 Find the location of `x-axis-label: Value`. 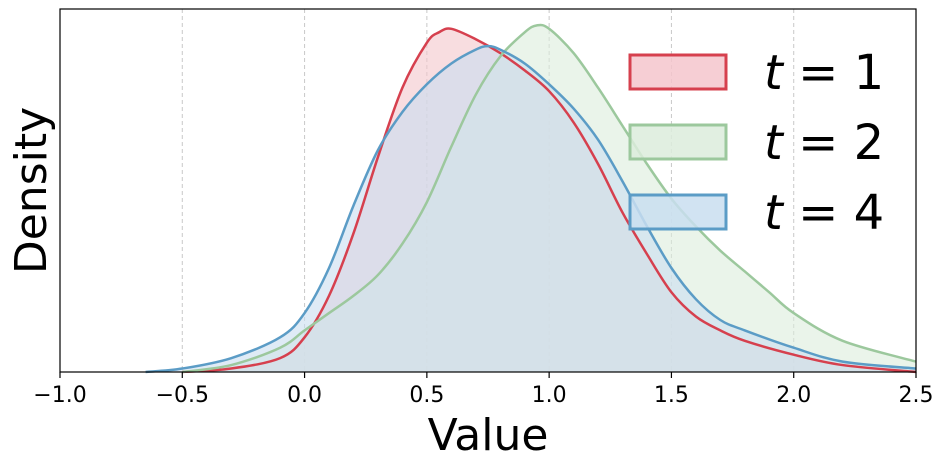

x-axis-label: Value is located at coordinates (488, 435).